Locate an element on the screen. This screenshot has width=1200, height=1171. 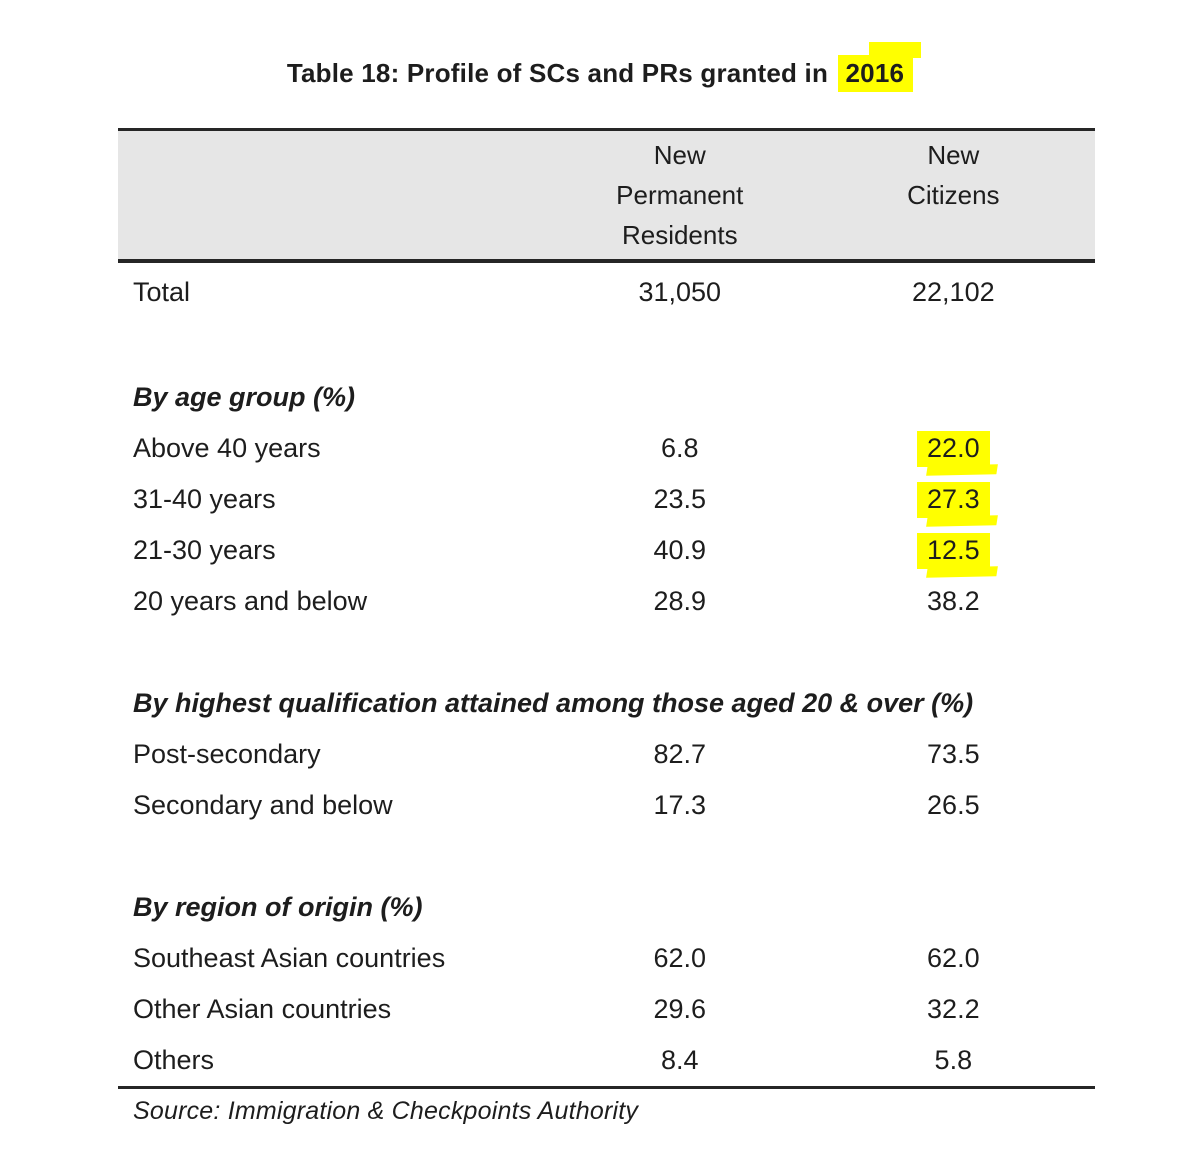
table-row-total: Total 31,050 22,102 is located at coordinates (606, 292).